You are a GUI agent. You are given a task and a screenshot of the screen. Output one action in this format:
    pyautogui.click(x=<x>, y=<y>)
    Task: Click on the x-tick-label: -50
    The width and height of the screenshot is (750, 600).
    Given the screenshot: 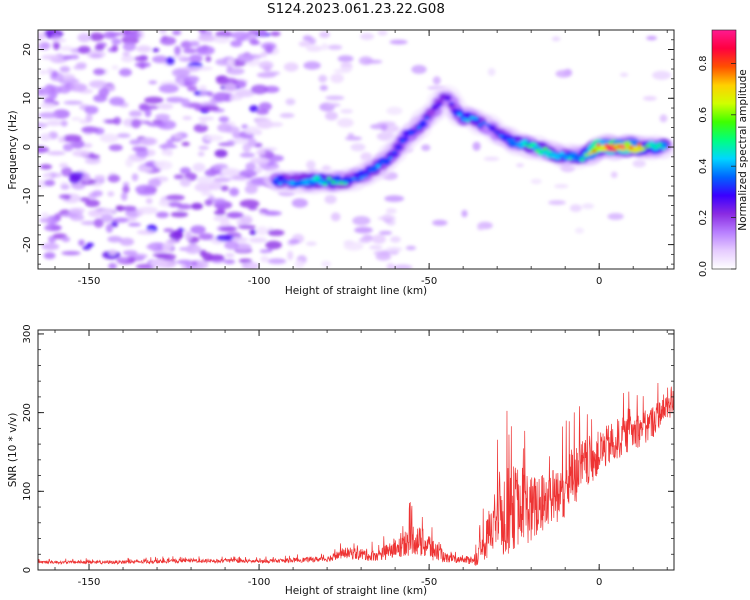 What is the action you would take?
    pyautogui.click(x=429, y=281)
    